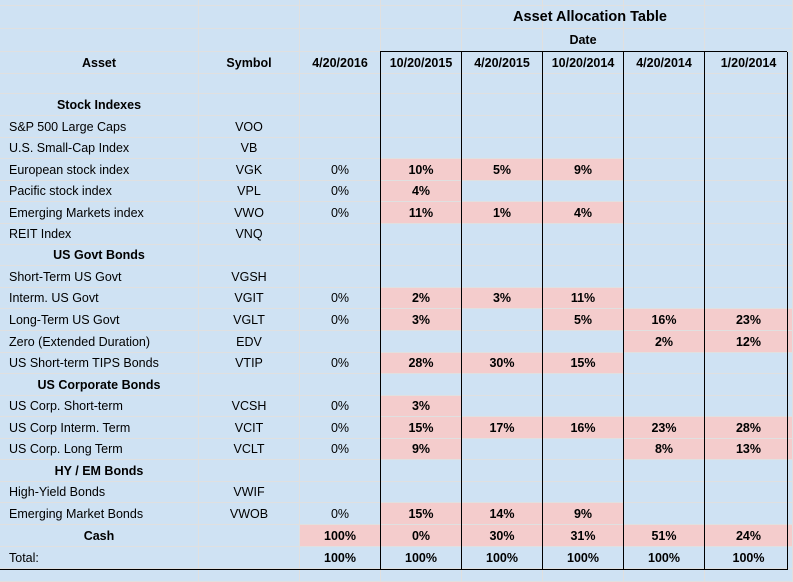 Image resolution: width=793 pixels, height=582 pixels. I want to click on symbol-cell: VGK, so click(249, 170).